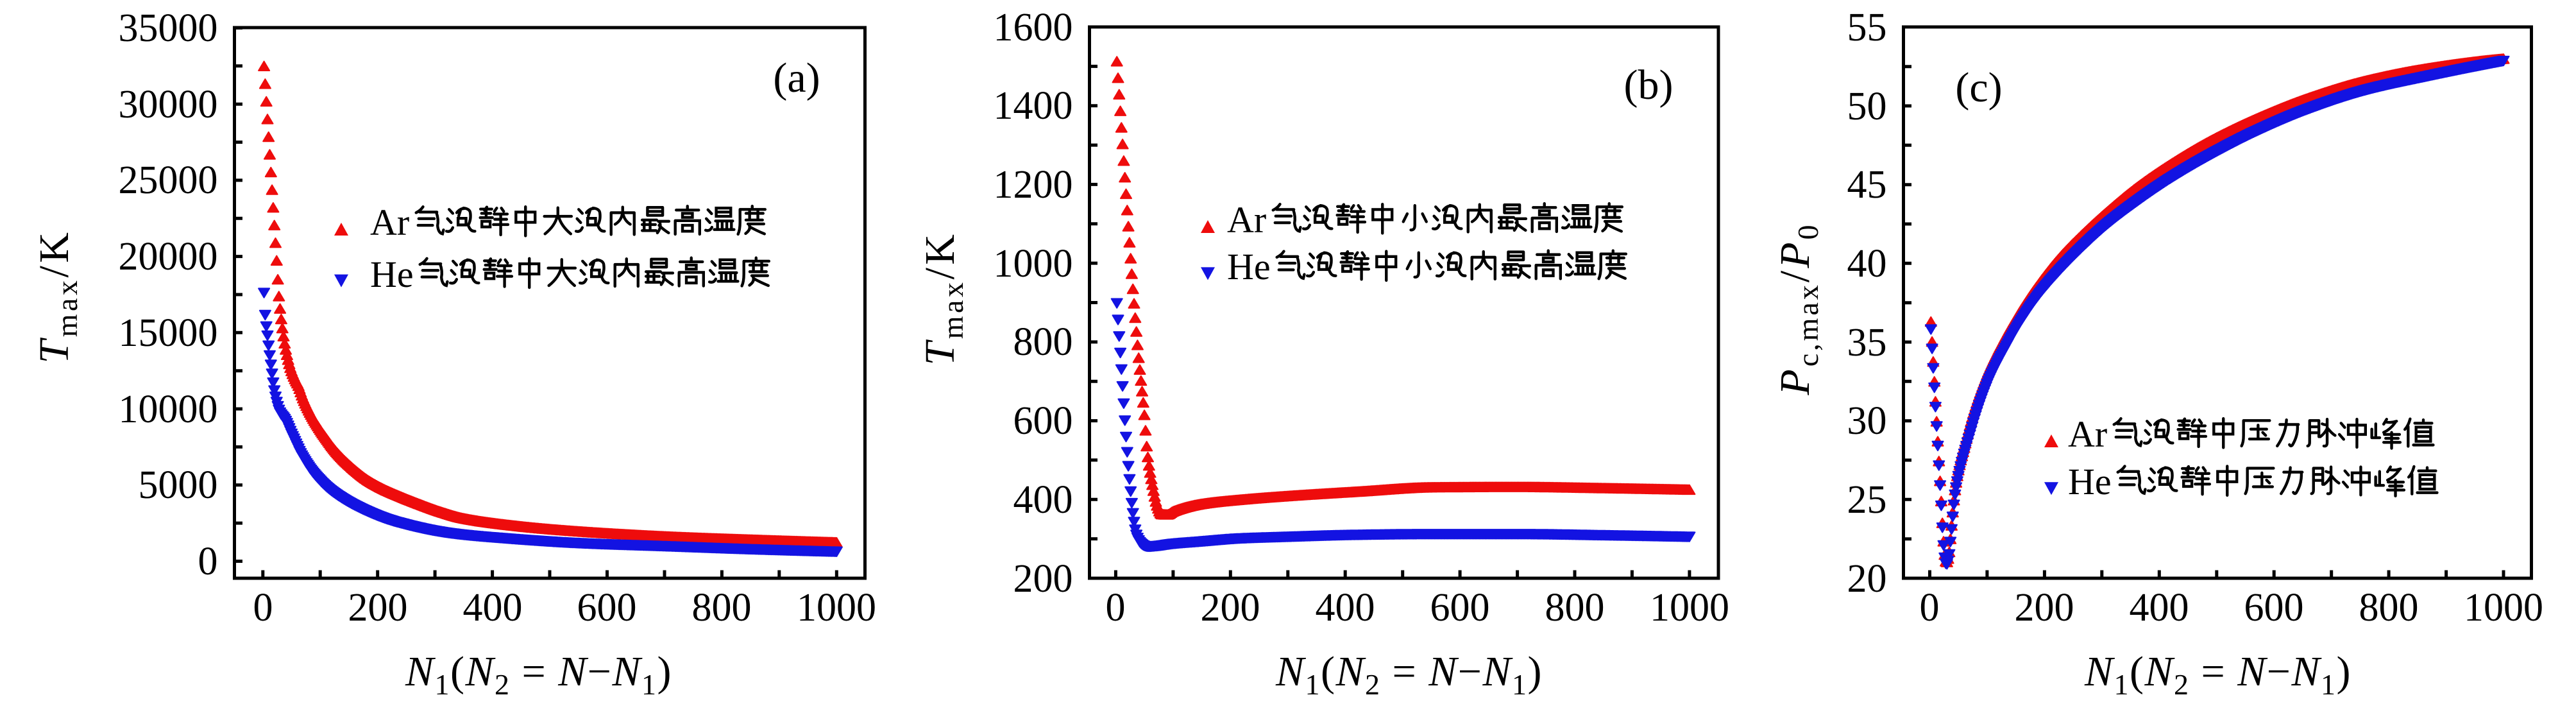 The width and height of the screenshot is (2576, 713). I want to click on svg-text: 20, so click(1867, 579).